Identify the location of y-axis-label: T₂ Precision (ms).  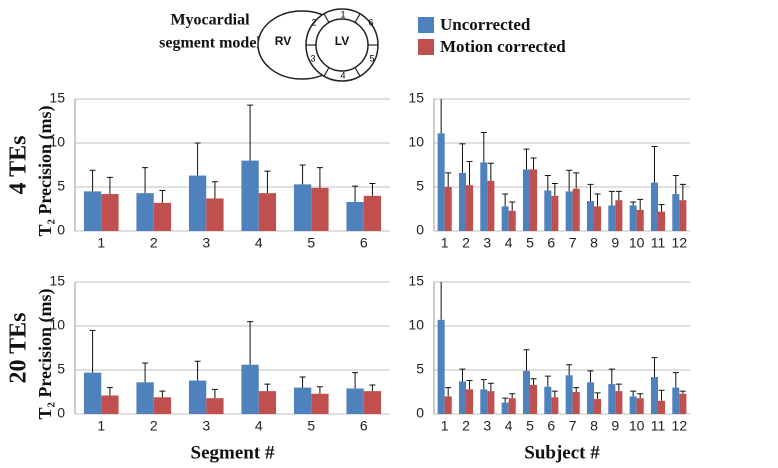
(45, 353).